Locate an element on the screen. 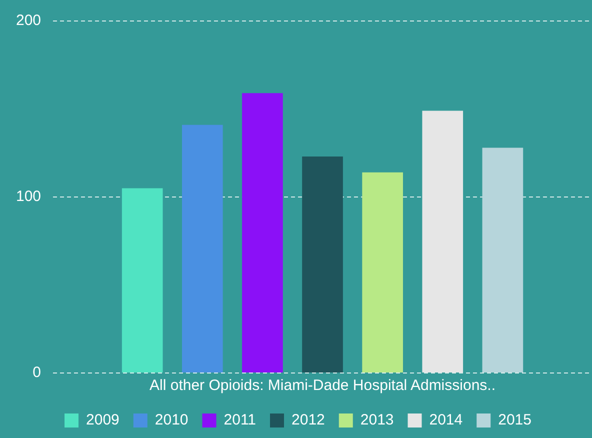 The width and height of the screenshot is (592, 438). legend-label: 2010 is located at coordinates (171, 420).